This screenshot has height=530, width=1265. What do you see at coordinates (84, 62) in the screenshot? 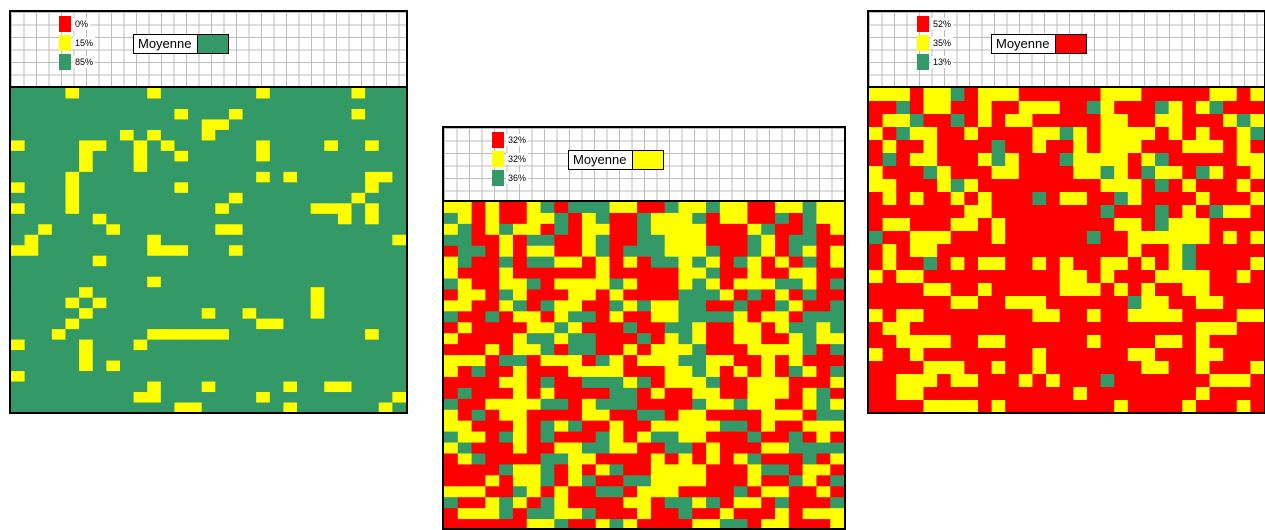
I see `legend-percent: 85%` at bounding box center [84, 62].